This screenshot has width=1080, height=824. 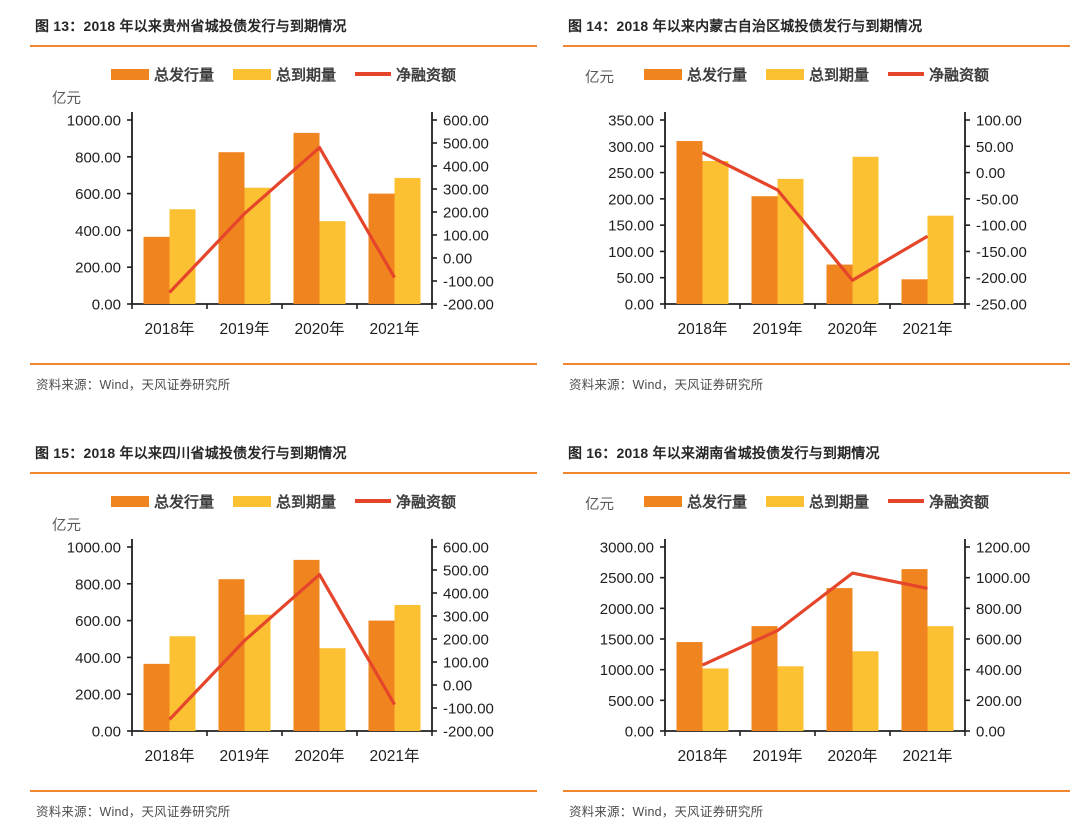 What do you see at coordinates (631, 226) in the screenshot?
I see `left-axis-tick-label: 150.00` at bounding box center [631, 226].